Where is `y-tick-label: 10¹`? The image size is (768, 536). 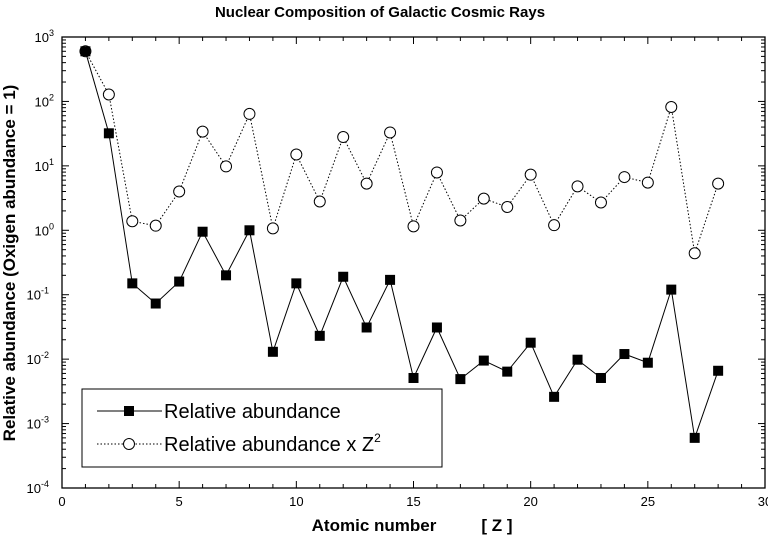 y-tick-label: 10¹ is located at coordinates (44, 165).